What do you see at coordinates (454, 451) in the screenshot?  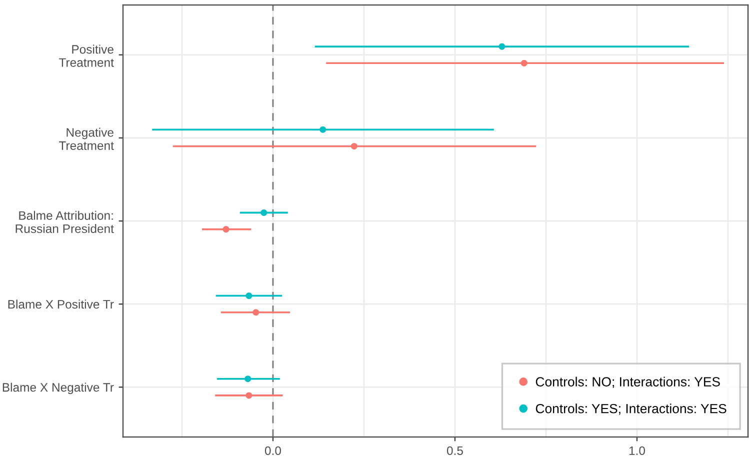 I see `x-tick-label: 0.5` at bounding box center [454, 451].